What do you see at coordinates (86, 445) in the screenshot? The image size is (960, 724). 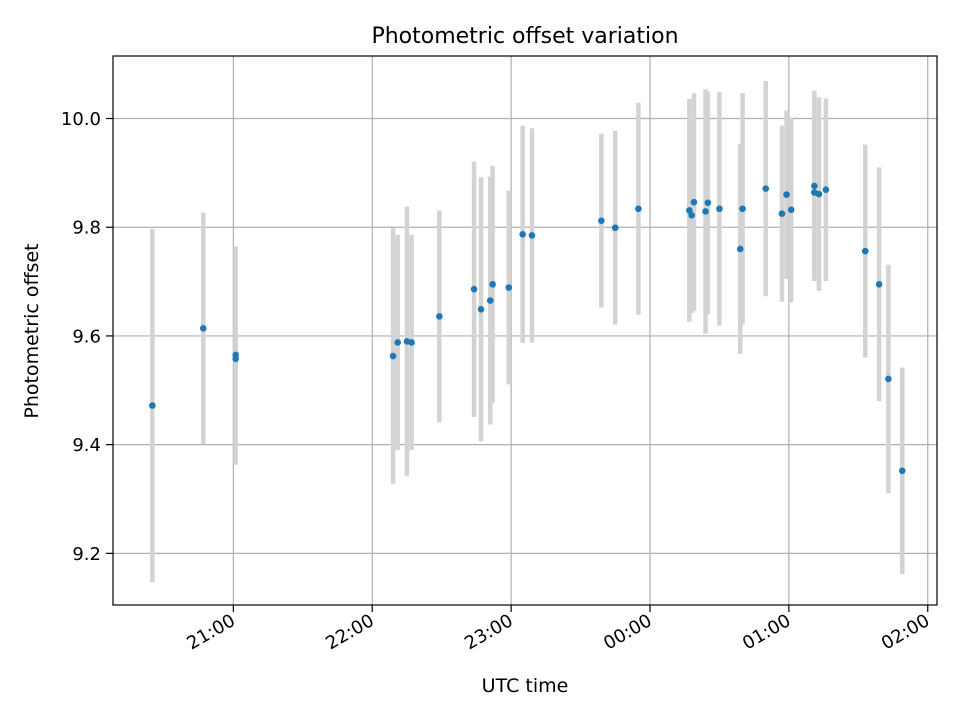 I see `y-tick-label: 9.4` at bounding box center [86, 445].